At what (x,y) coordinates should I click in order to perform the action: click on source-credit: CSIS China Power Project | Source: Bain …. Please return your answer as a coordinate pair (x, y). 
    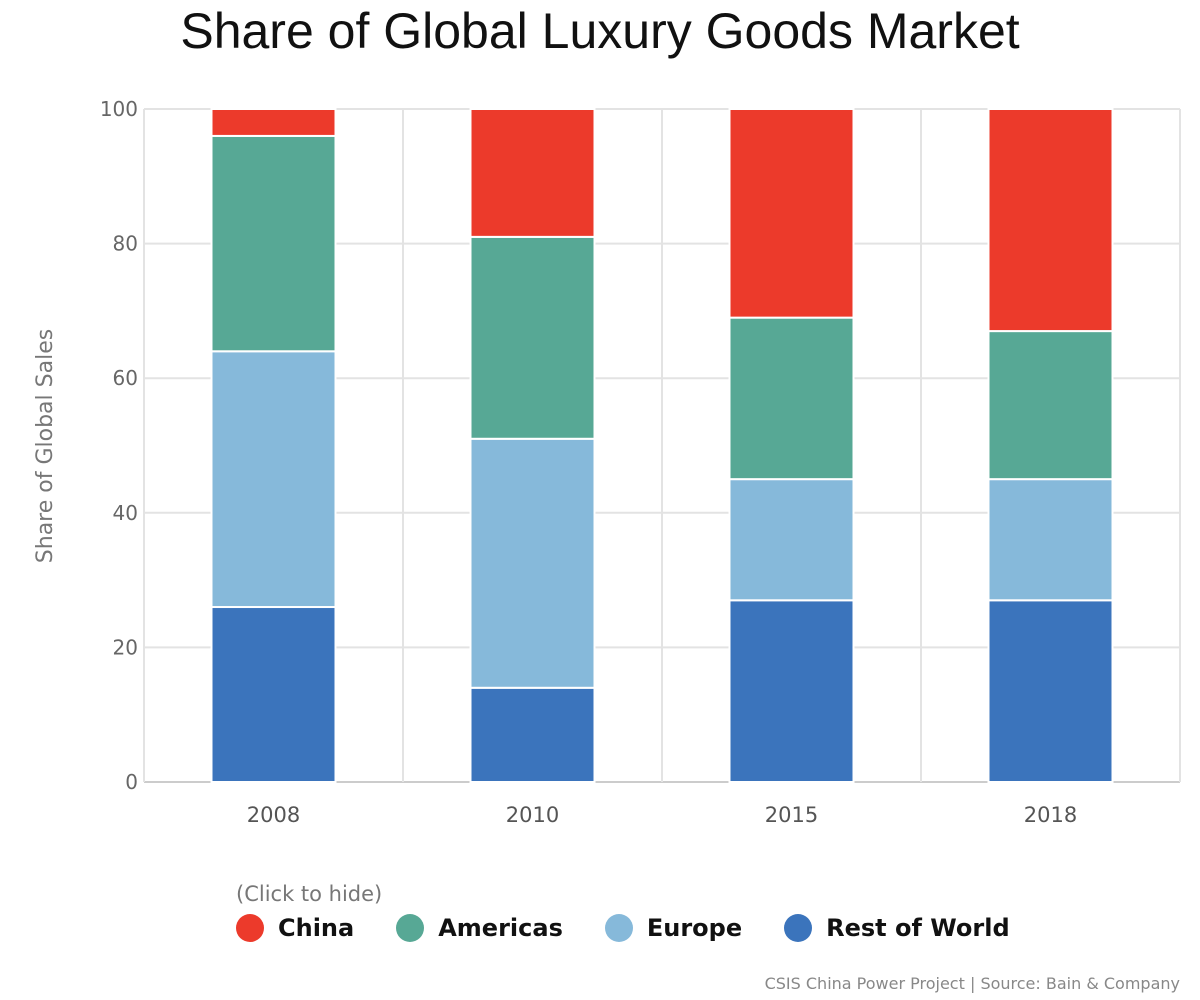
    Looking at the image, I should click on (972, 983).